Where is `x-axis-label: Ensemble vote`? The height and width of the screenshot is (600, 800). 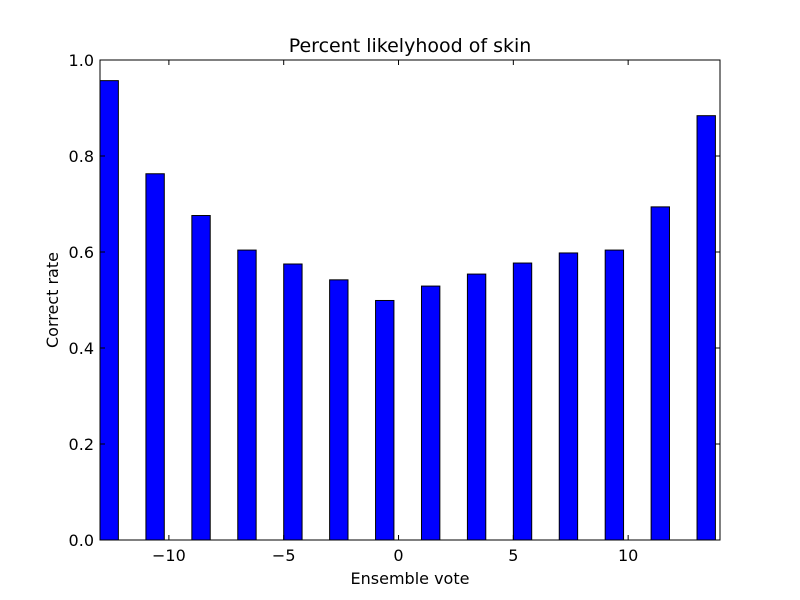 x-axis-label: Ensemble vote is located at coordinates (410, 578).